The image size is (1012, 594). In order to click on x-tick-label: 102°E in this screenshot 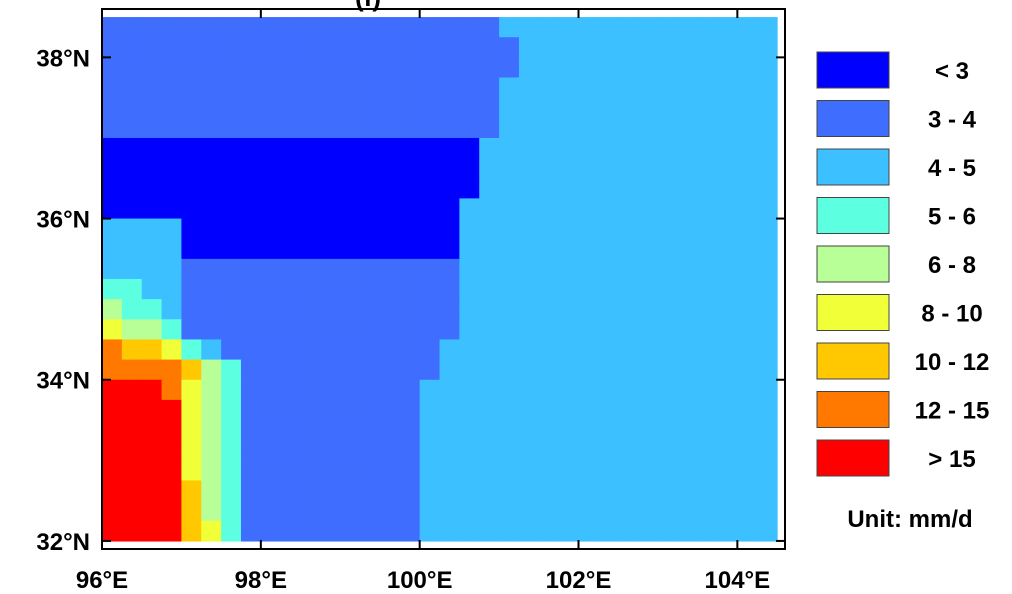, I will do `click(579, 580)`.